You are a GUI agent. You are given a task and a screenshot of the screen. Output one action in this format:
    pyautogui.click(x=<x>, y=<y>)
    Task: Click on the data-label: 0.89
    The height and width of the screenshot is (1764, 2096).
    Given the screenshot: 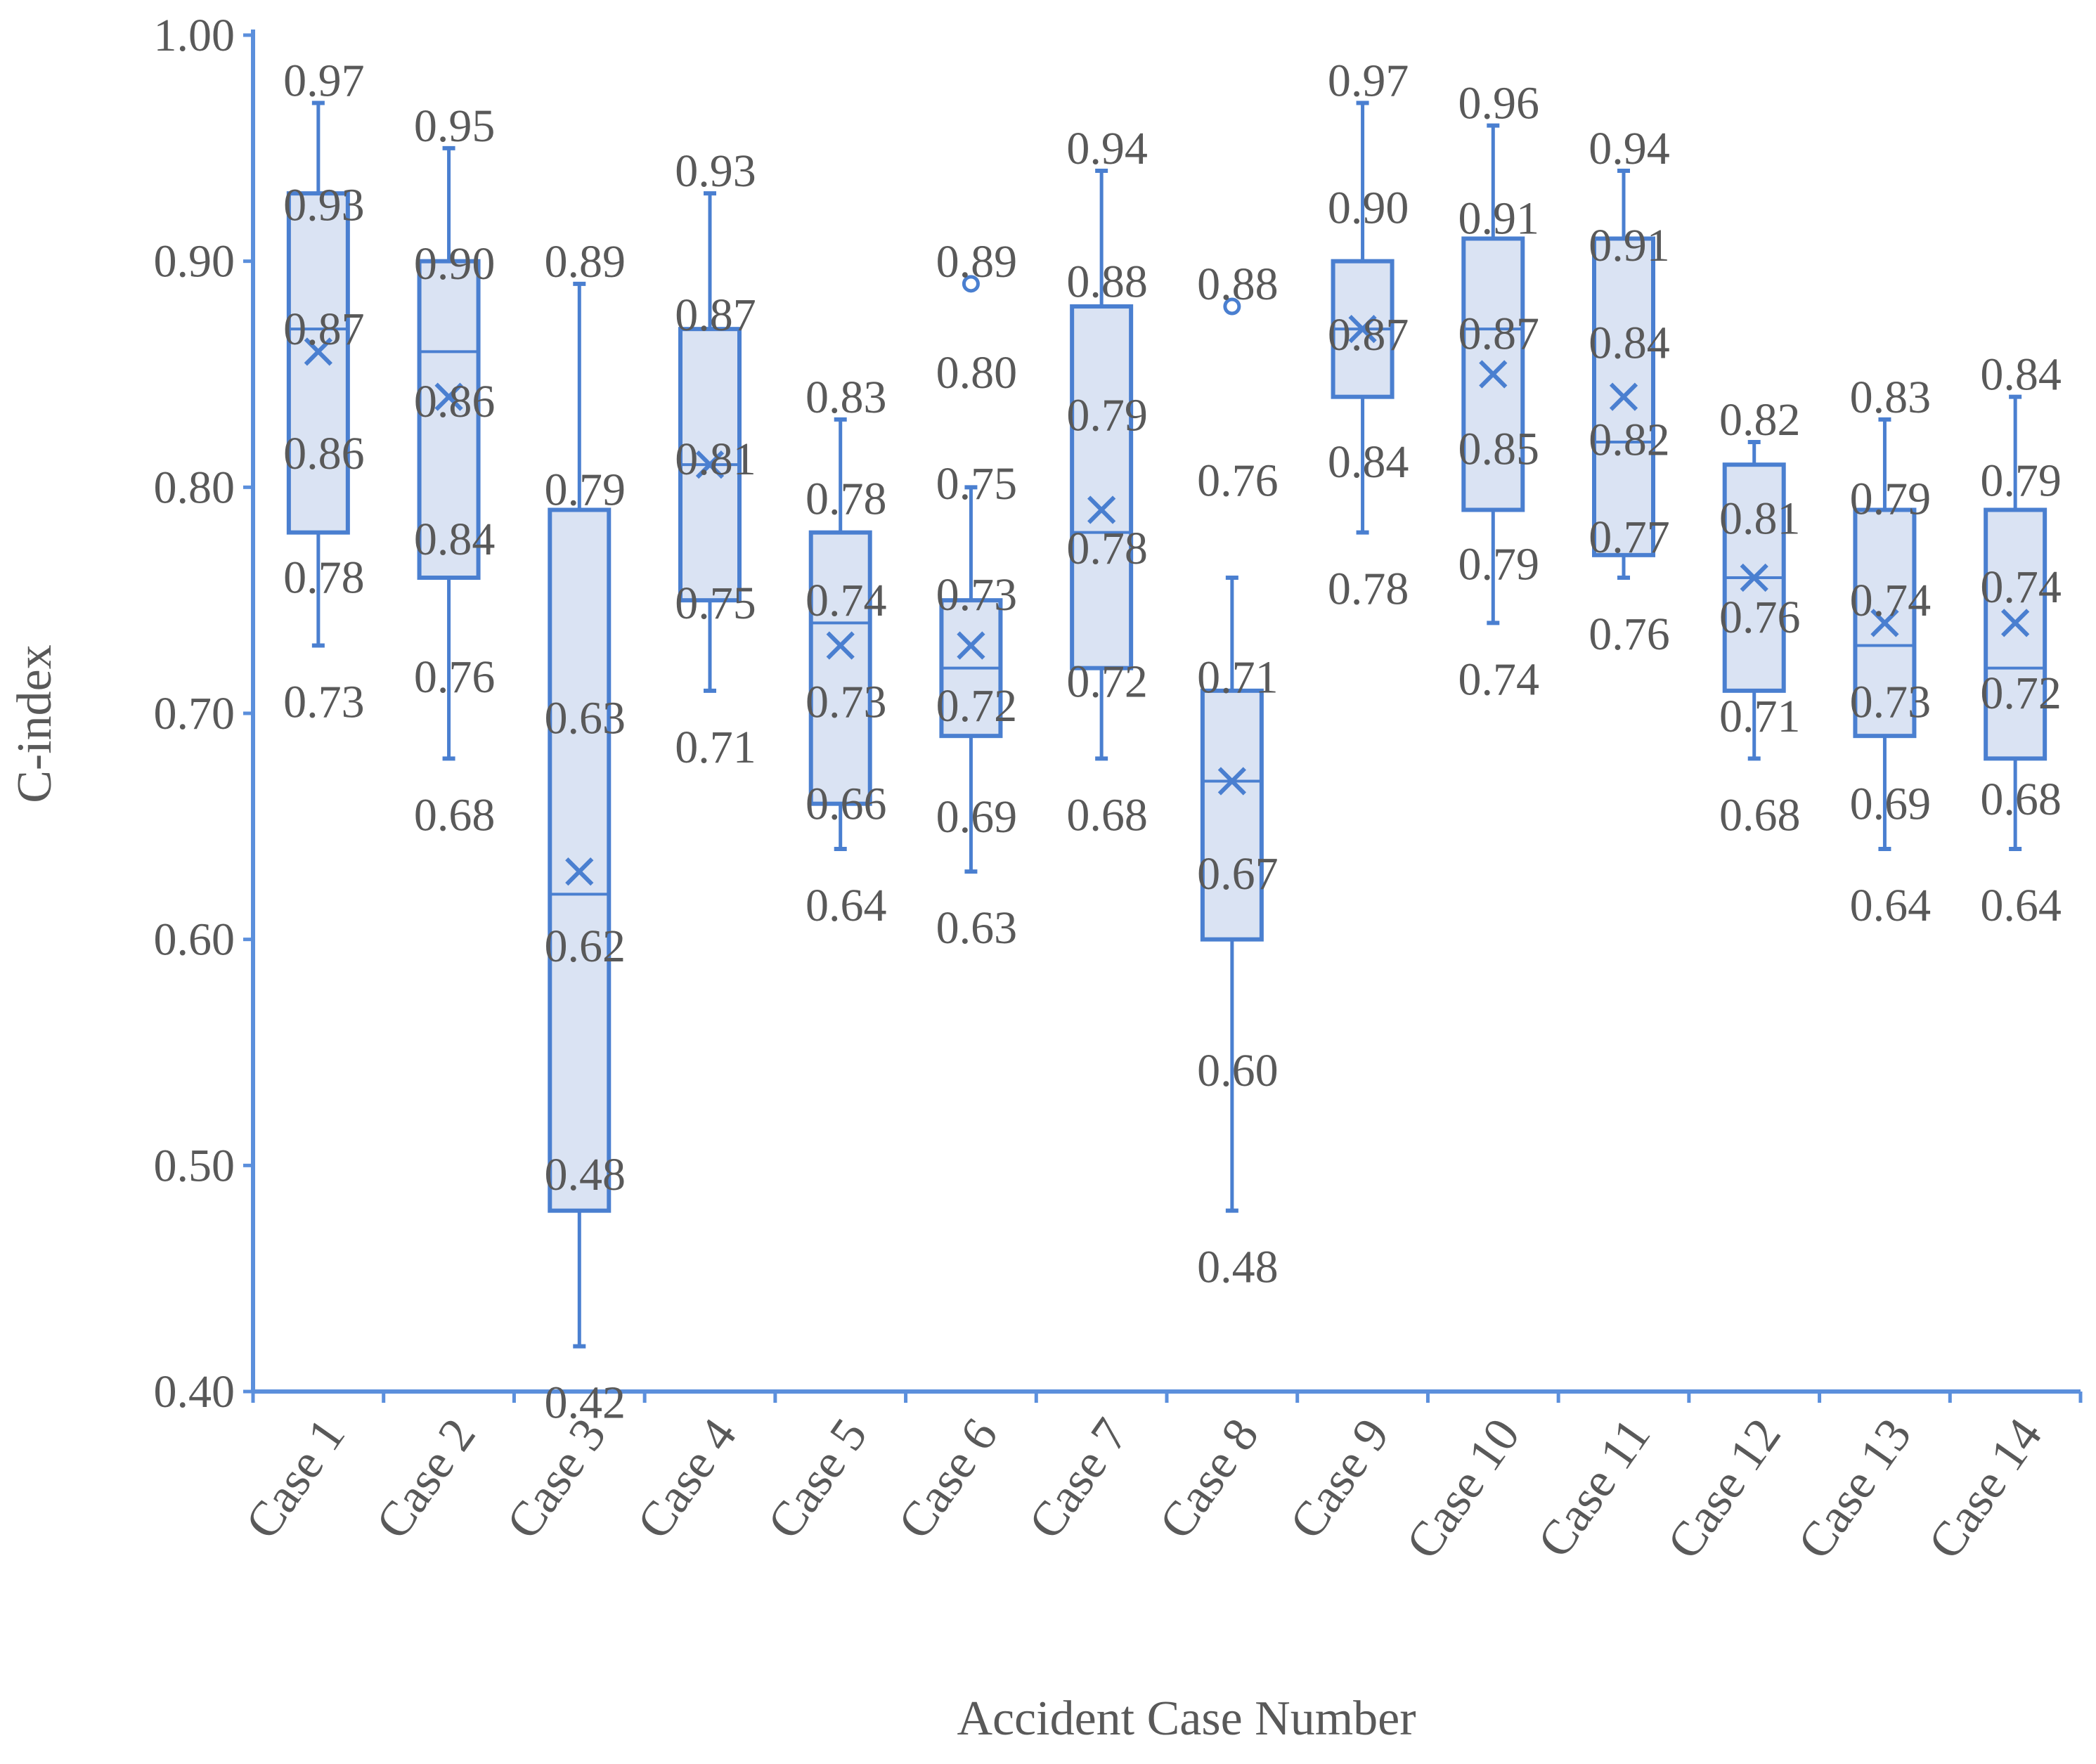 What is the action you would take?
    pyautogui.click(x=585, y=261)
    